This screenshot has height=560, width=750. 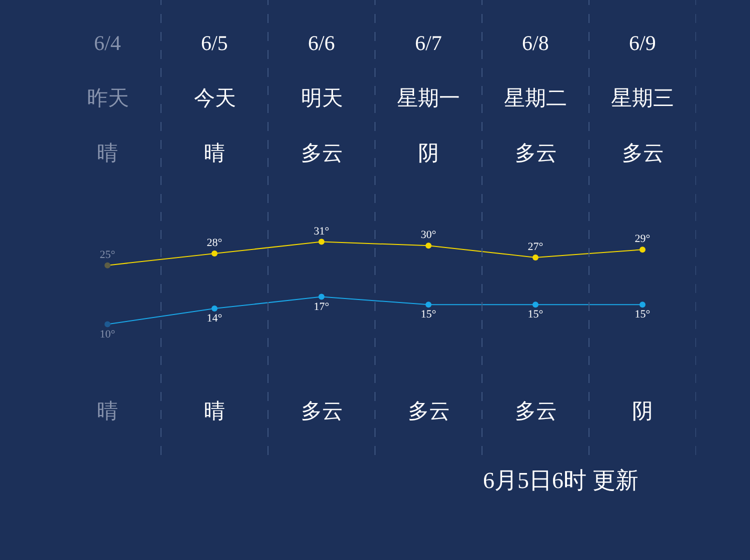 I want to click on data-label: 14°, so click(x=214, y=318).